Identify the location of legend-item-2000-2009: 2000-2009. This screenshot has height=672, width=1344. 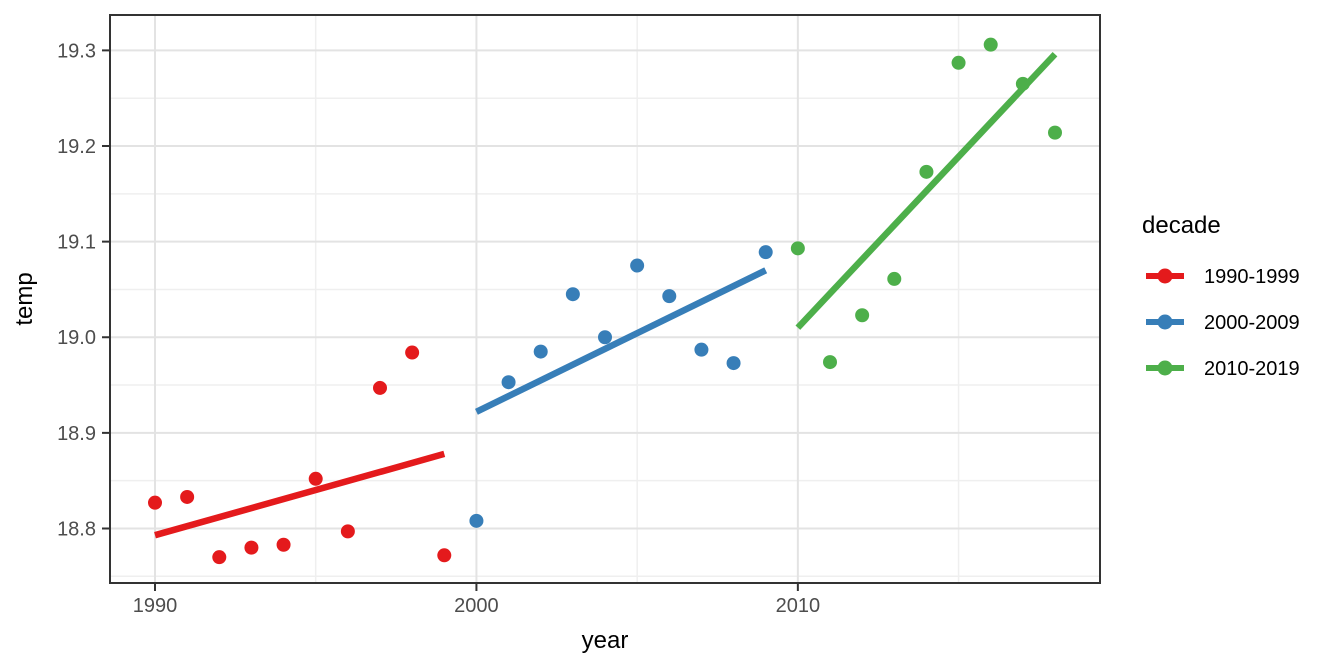
(1223, 323).